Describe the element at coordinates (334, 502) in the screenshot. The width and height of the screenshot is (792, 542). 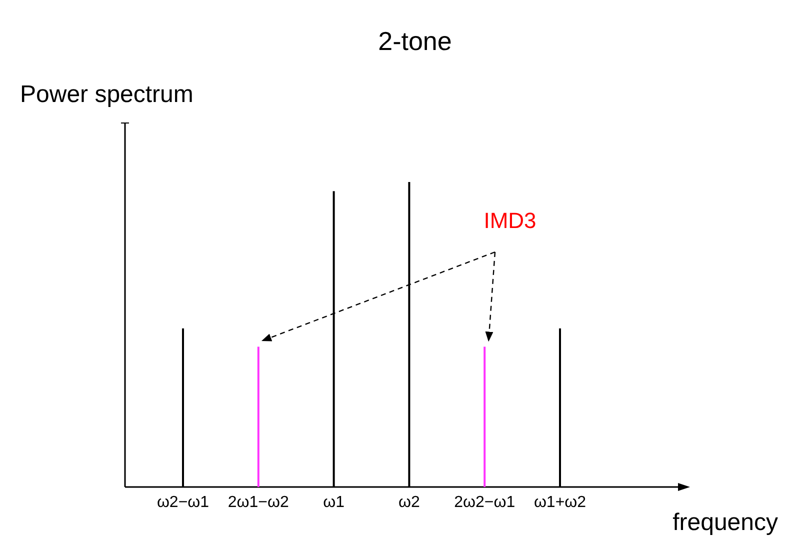
I see `x-tick-label: ω1` at that location.